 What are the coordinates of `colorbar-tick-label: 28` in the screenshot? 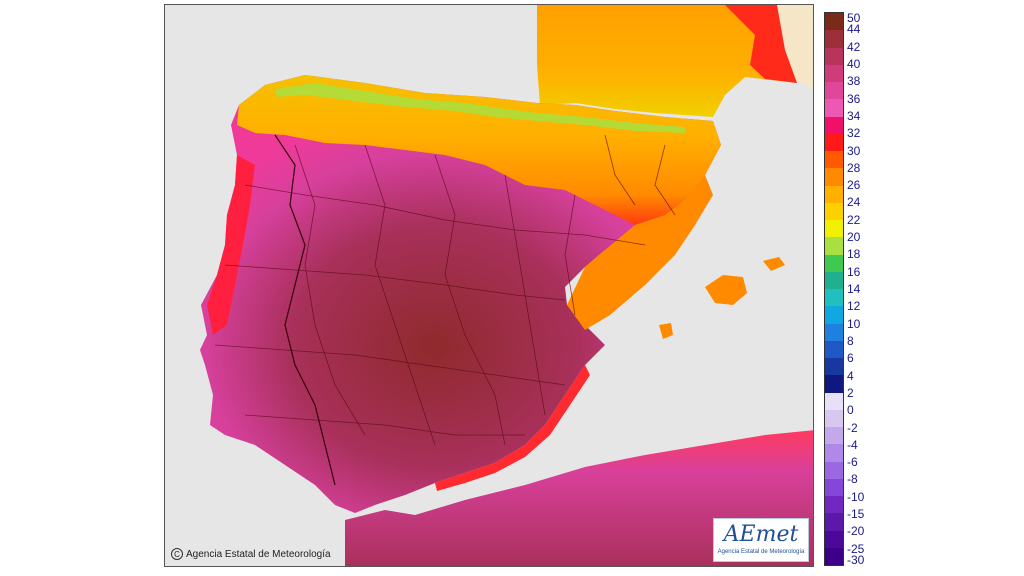 It's located at (854, 167).